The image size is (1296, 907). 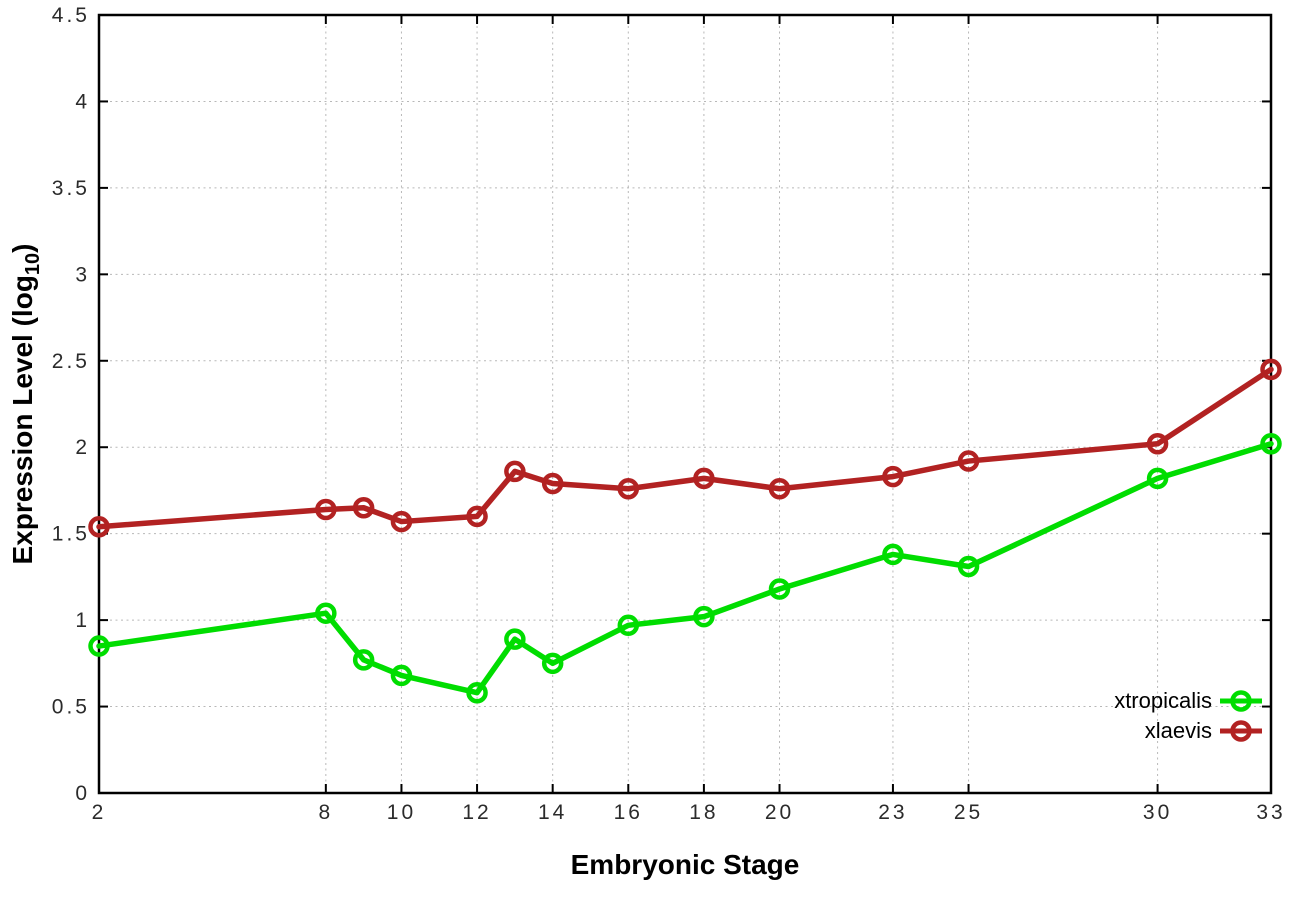 What do you see at coordinates (325, 812) in the screenshot?
I see `x-tick-label: 8` at bounding box center [325, 812].